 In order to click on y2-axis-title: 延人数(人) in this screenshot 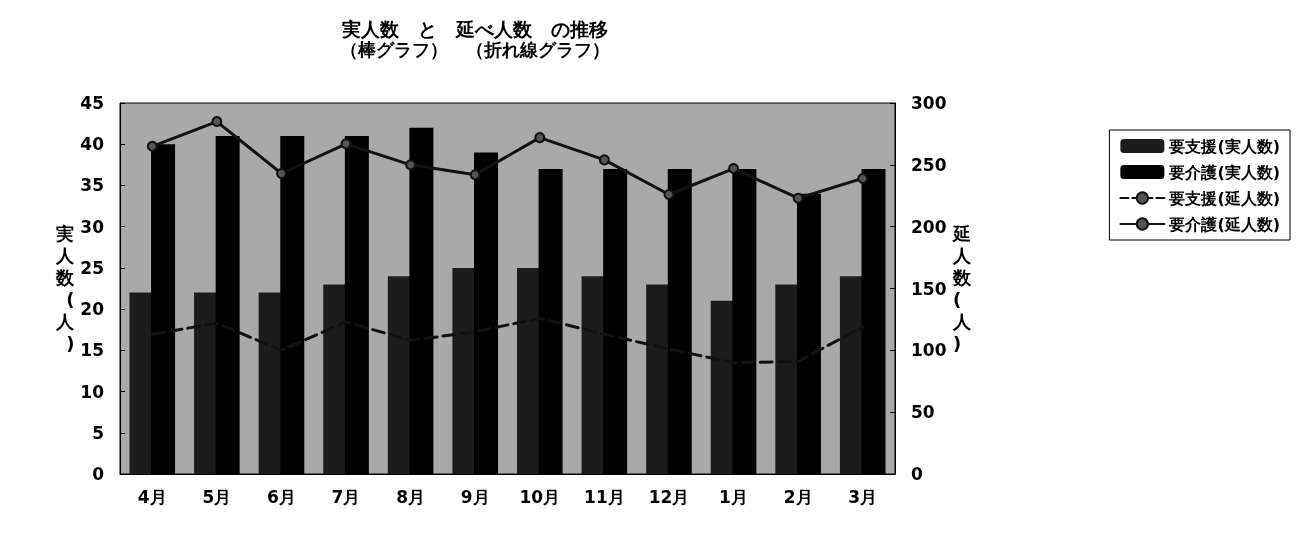, I will do `click(961, 288)`.